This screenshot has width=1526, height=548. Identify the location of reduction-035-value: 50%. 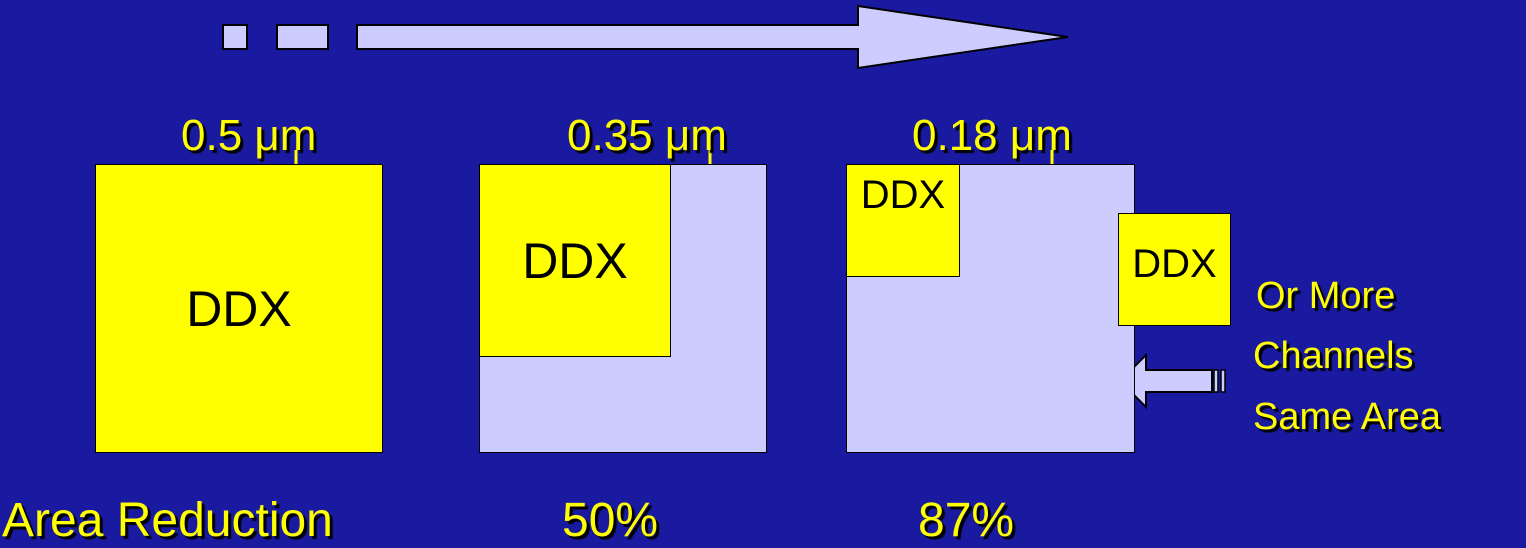
(610, 520).